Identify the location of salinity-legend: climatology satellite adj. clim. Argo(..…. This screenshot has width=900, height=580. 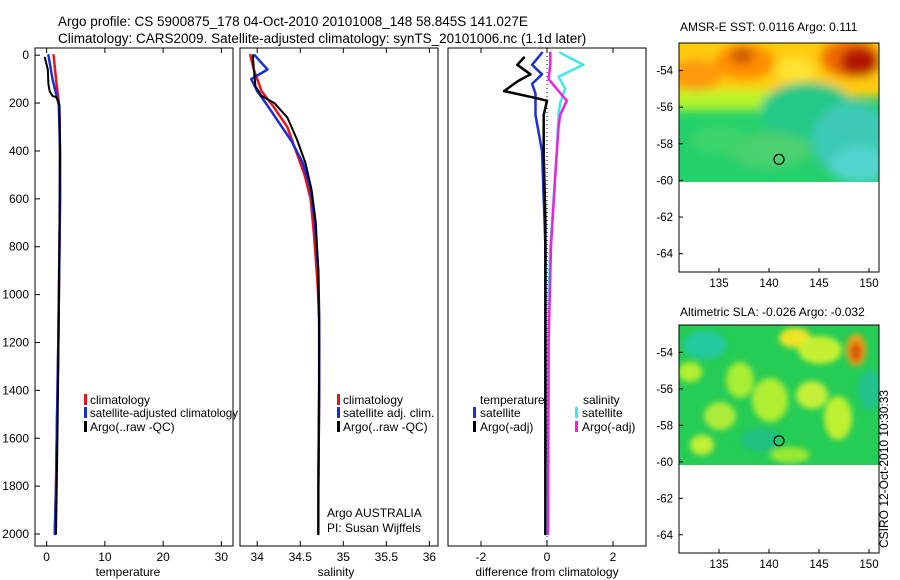
(380, 464).